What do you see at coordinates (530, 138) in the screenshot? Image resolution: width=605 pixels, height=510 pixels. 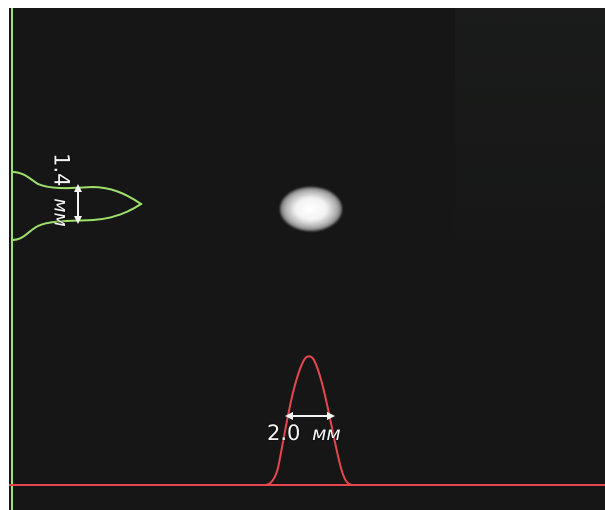 I see `background-structure` at bounding box center [530, 138].